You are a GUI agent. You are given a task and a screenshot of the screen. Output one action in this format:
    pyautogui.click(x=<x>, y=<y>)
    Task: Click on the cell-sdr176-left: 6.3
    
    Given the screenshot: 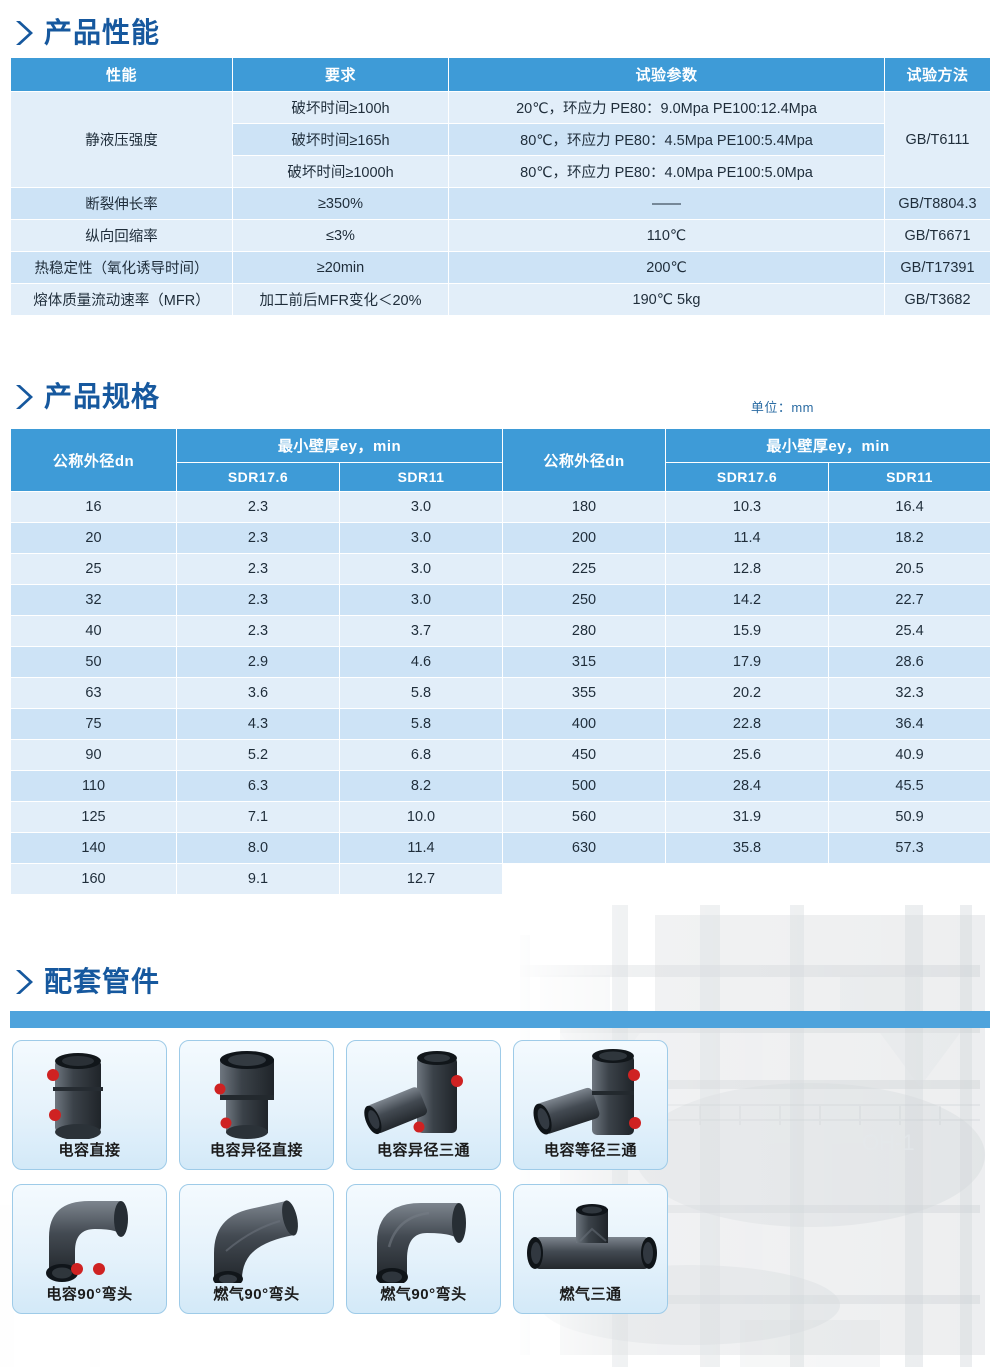 What is the action you would take?
    pyautogui.click(x=258, y=786)
    